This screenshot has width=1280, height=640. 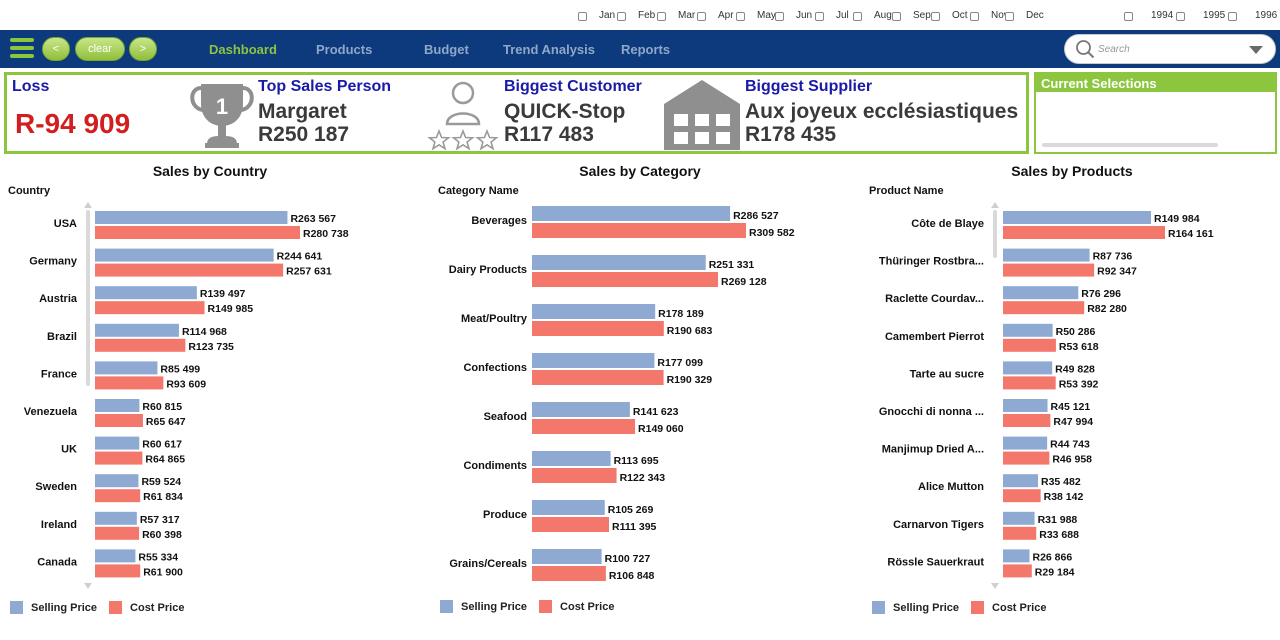 What do you see at coordinates (995, 234) in the screenshot?
I see `vertical-scrollbar-products` at bounding box center [995, 234].